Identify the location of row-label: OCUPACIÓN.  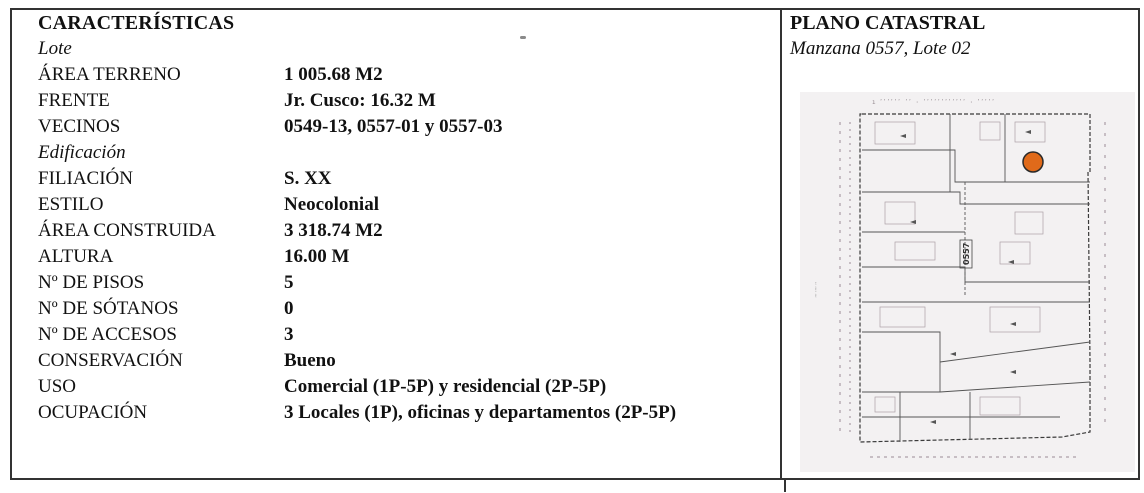
(93, 412).